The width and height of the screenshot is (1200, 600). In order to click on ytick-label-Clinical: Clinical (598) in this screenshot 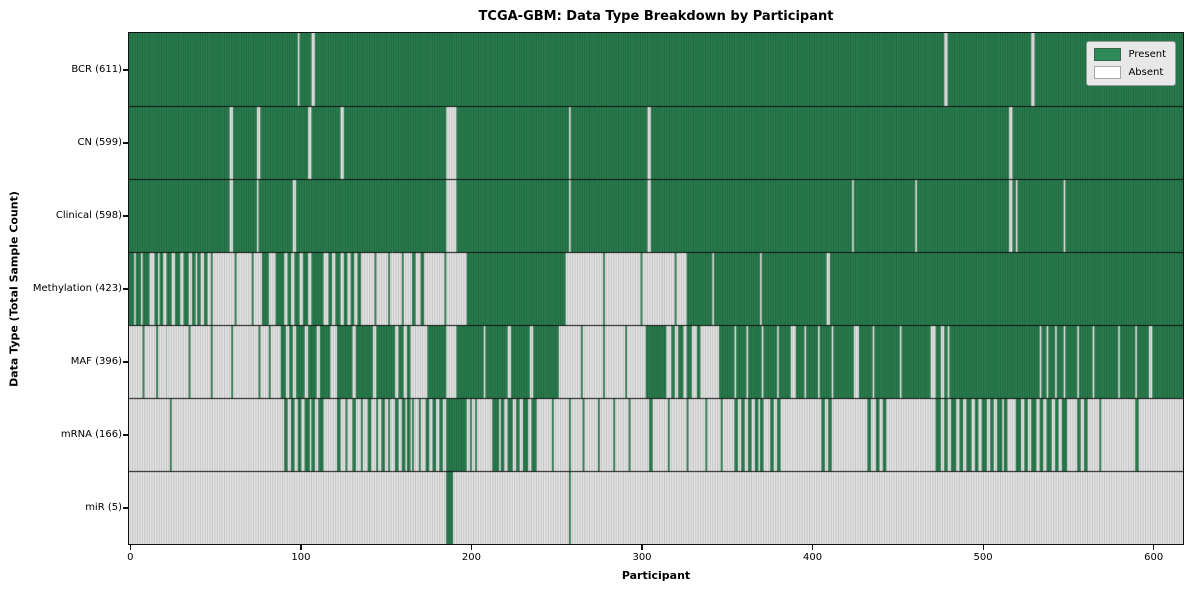, I will do `click(88, 215)`.